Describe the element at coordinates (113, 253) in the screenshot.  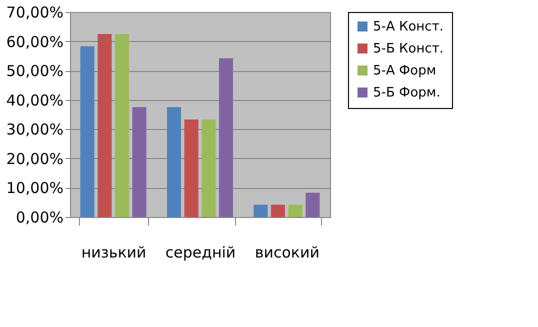
I see `x-tick-label: низький` at that location.